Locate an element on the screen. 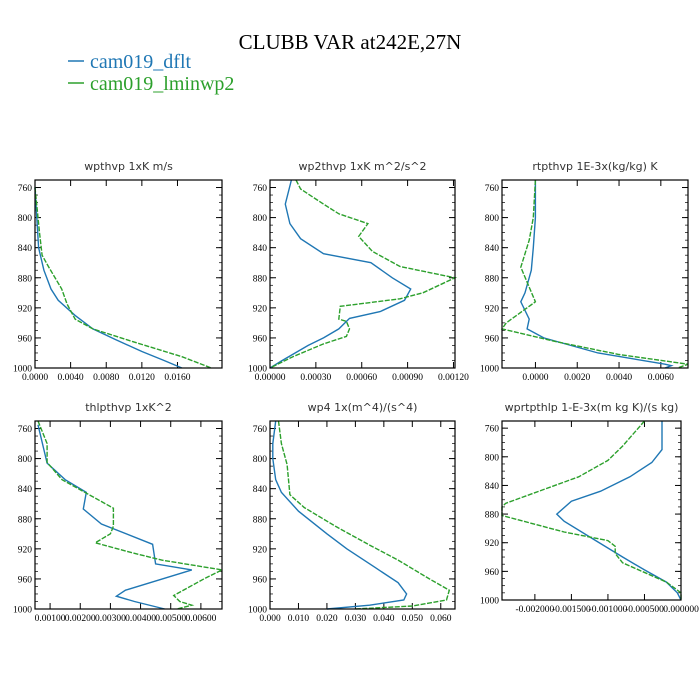 The width and height of the screenshot is (700, 700). x-tick-label: -0.001000 is located at coordinates (608, 610).